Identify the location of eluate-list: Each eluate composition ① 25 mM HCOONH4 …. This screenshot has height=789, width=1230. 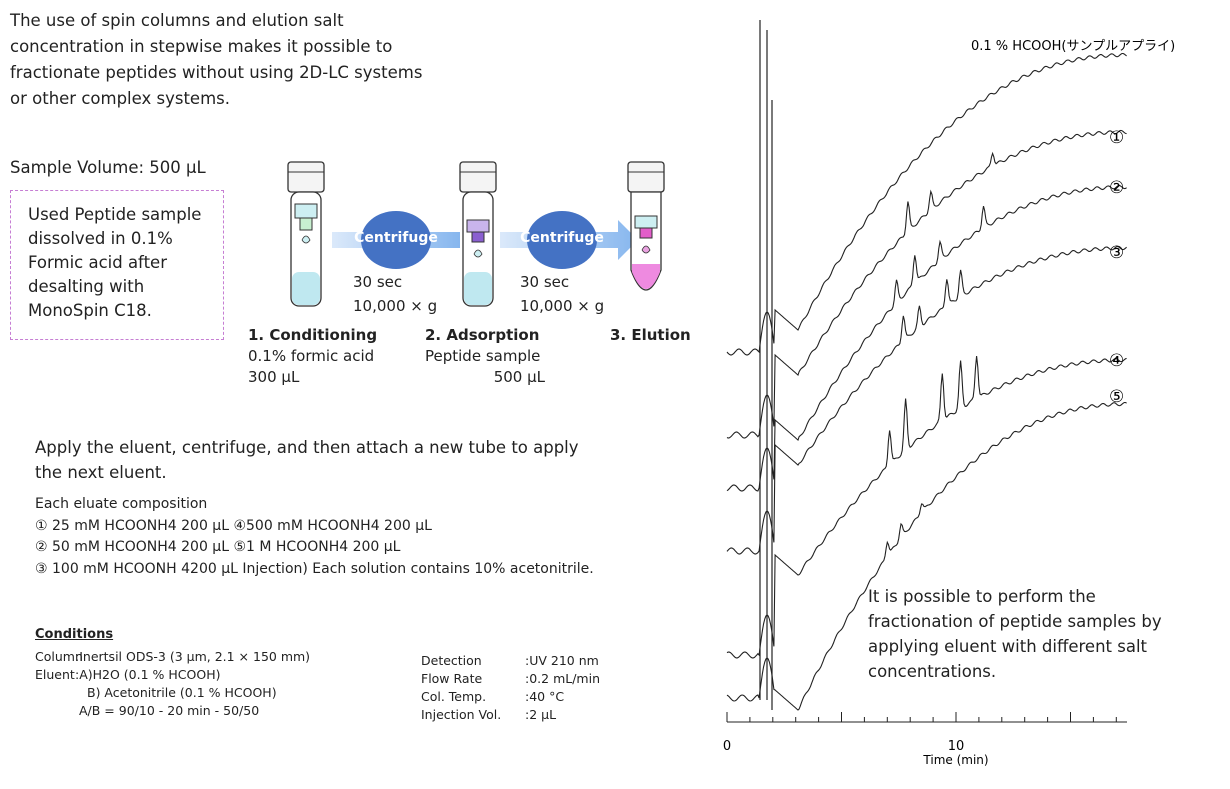
(355, 537).